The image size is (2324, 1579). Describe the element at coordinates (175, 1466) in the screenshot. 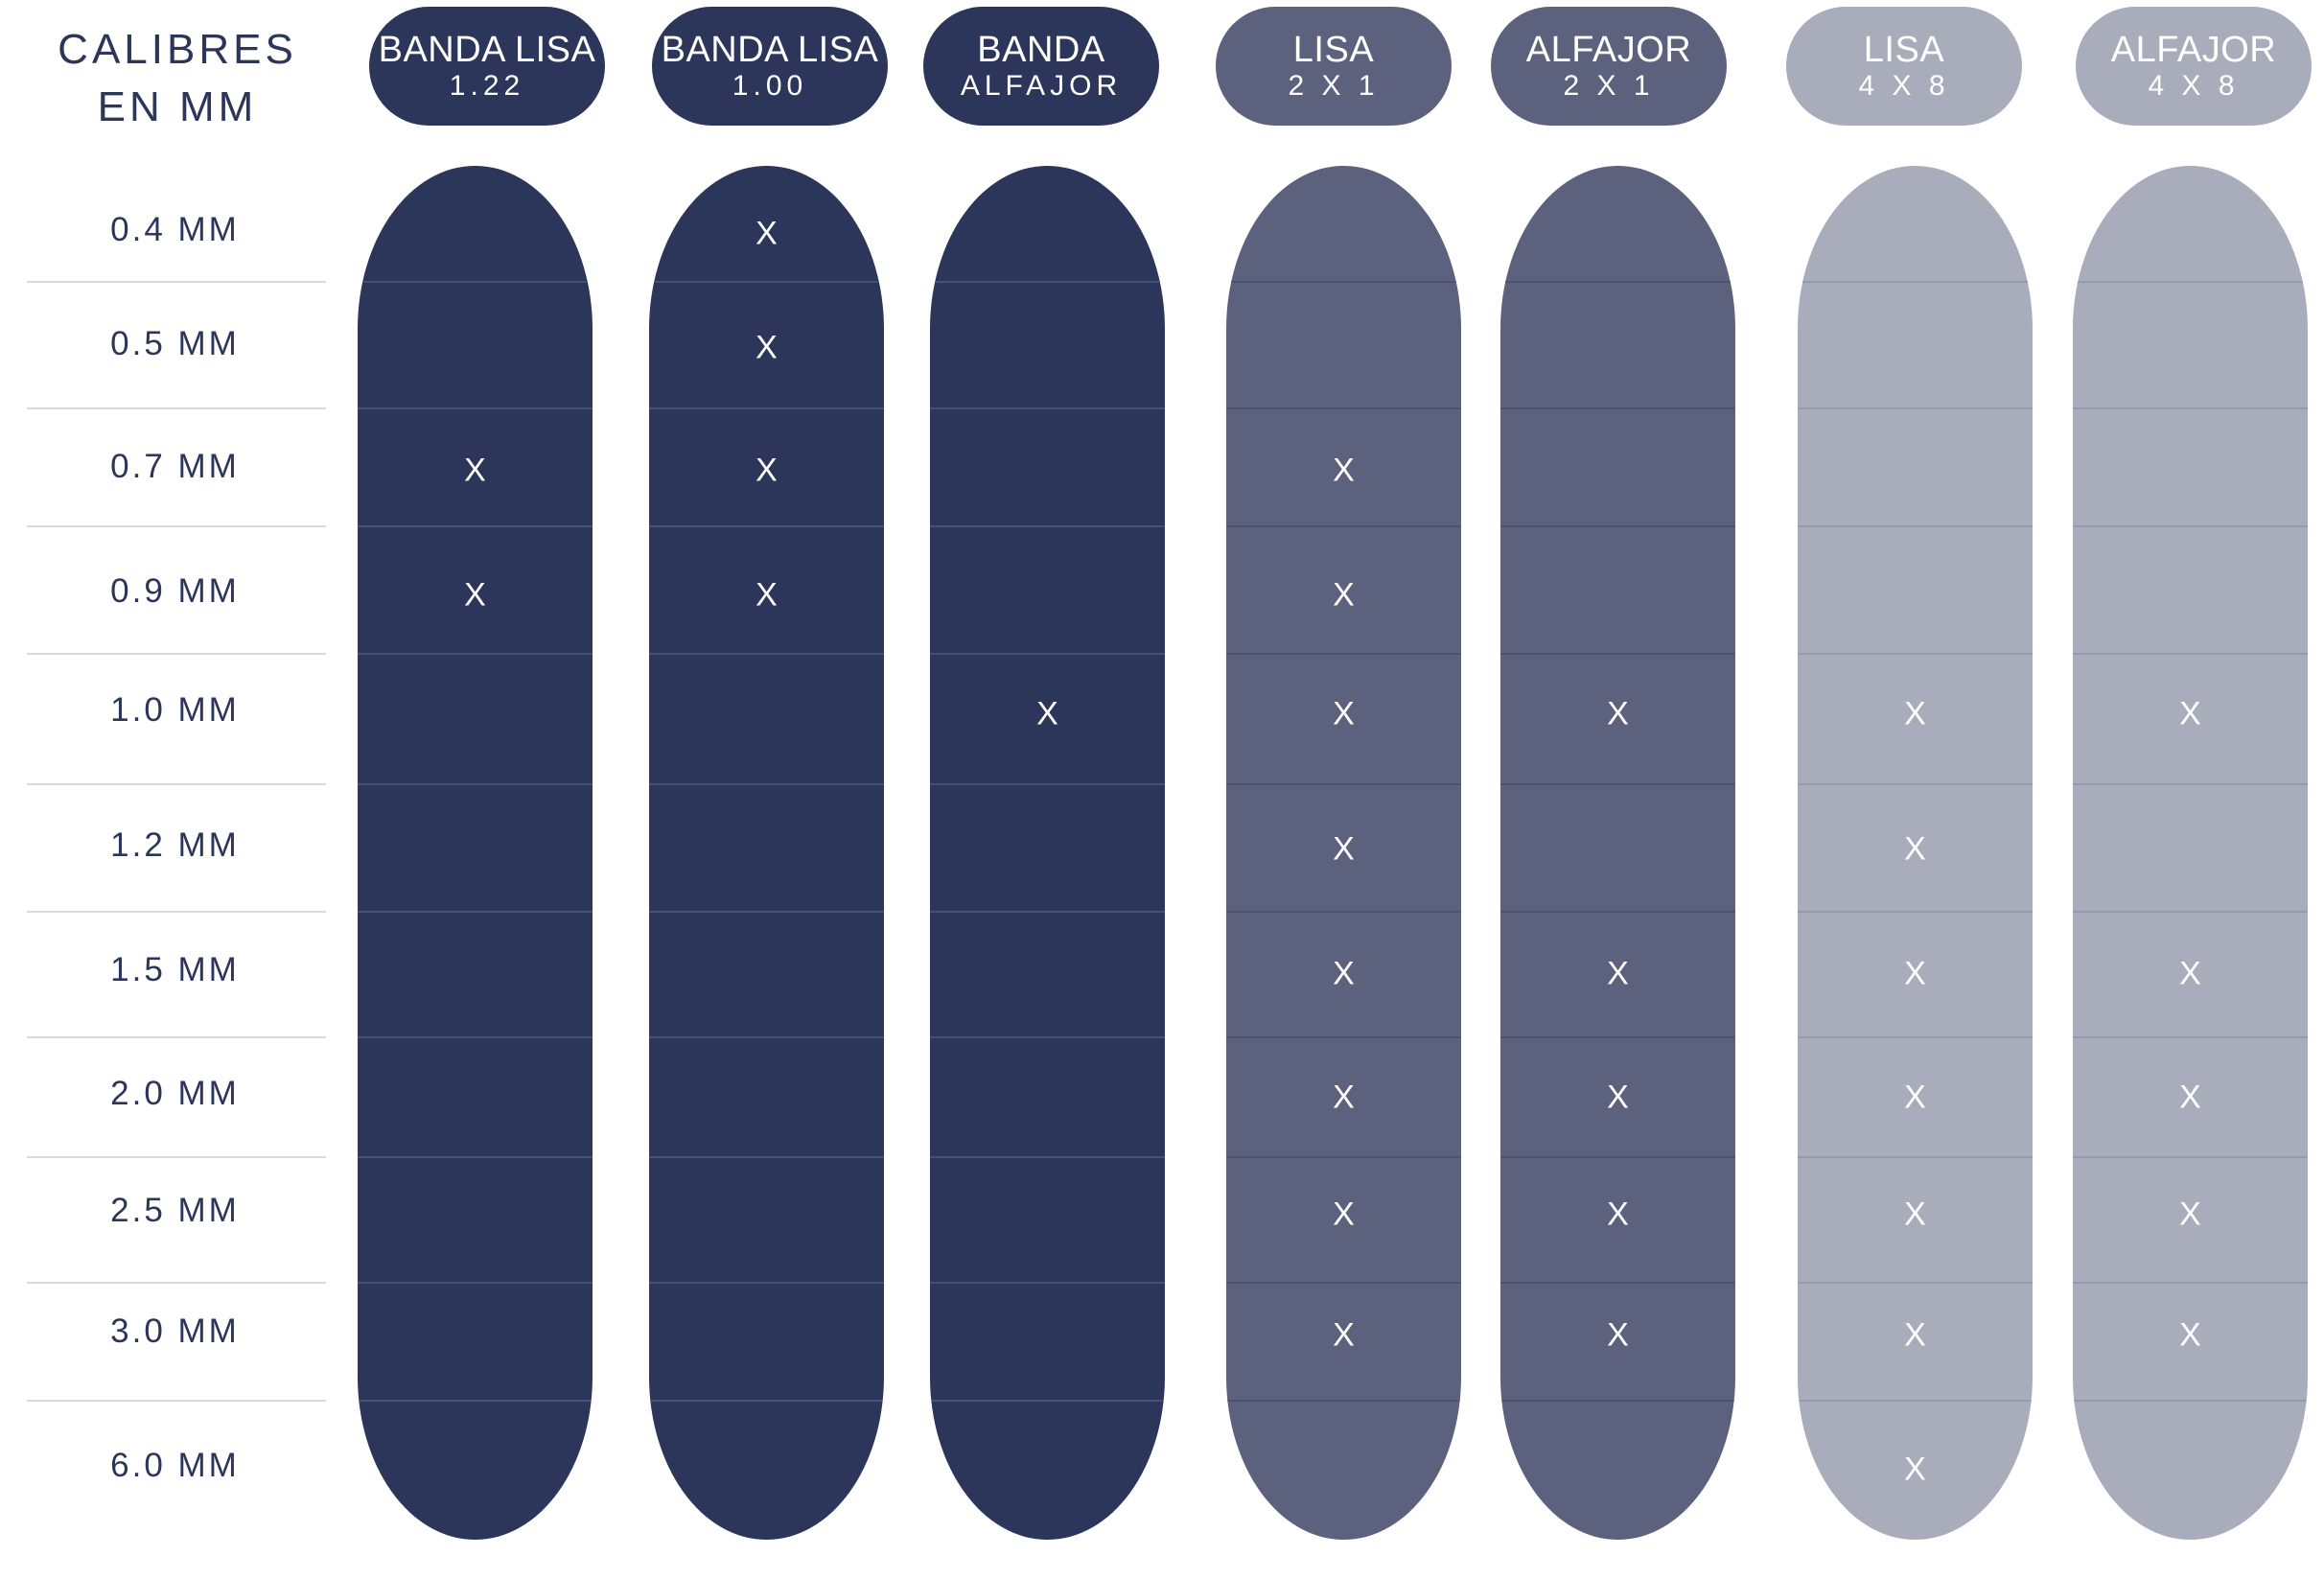

I see `gauge-label: 6.0 MM` at that location.